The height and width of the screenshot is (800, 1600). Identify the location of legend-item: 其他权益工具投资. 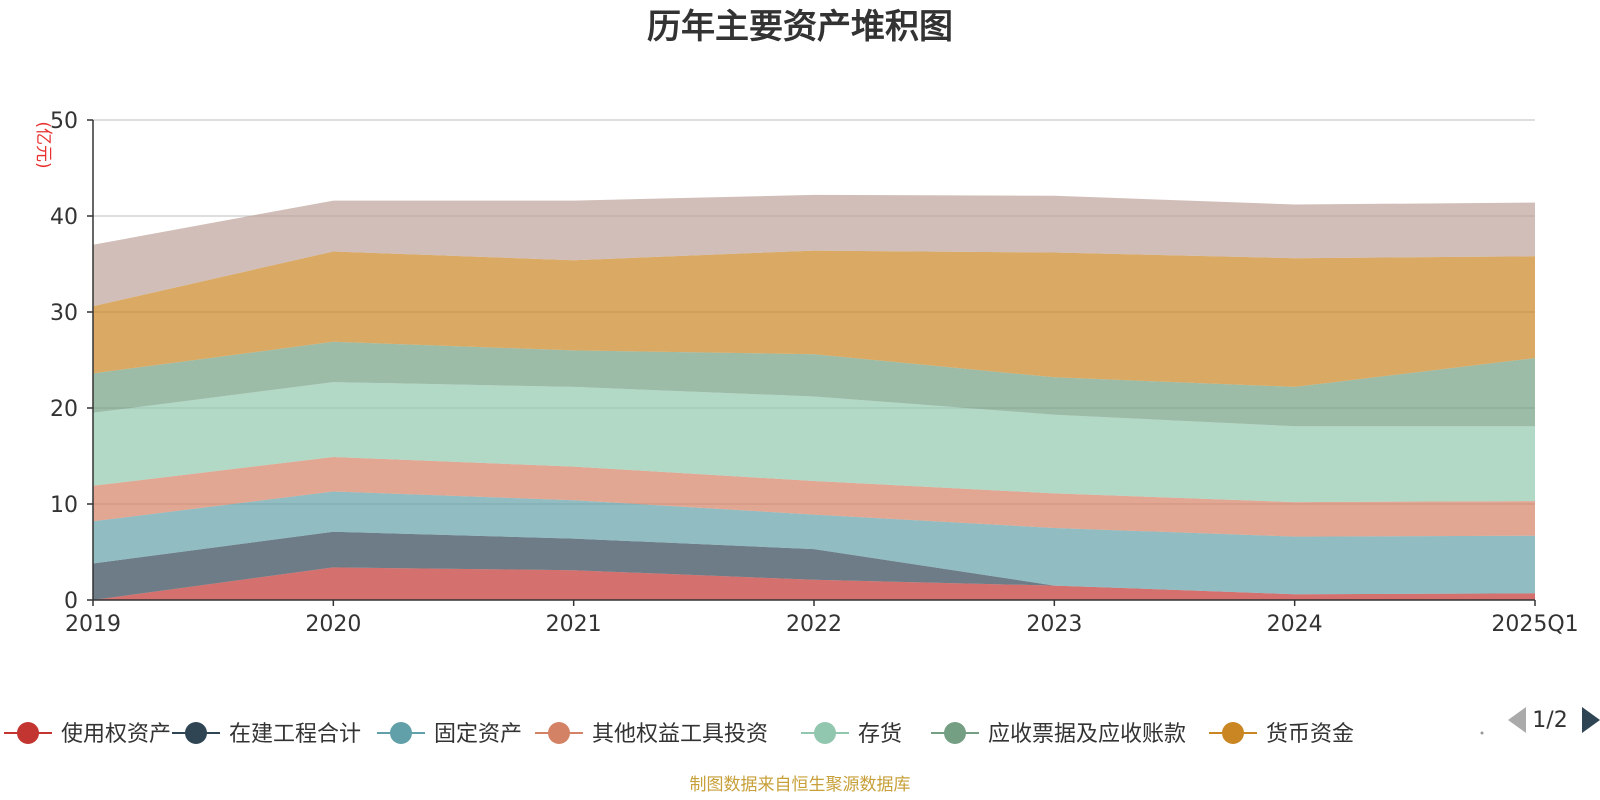
(651, 734).